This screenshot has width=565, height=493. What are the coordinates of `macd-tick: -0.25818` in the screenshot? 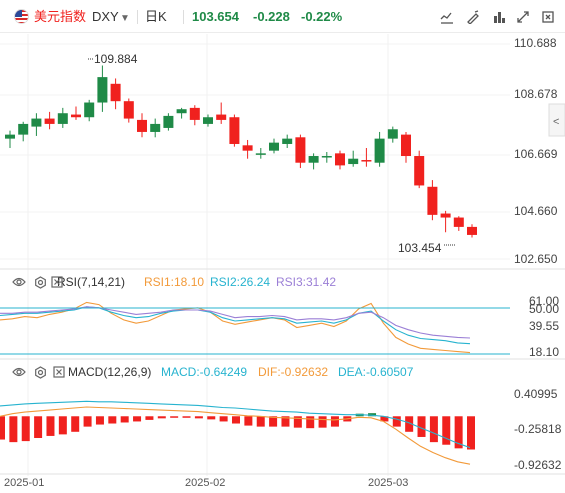 It's located at (538, 429).